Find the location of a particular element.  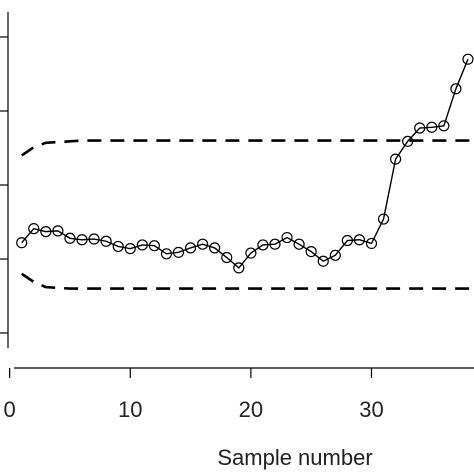

x-tick-label-2: 20 is located at coordinates (251, 409).